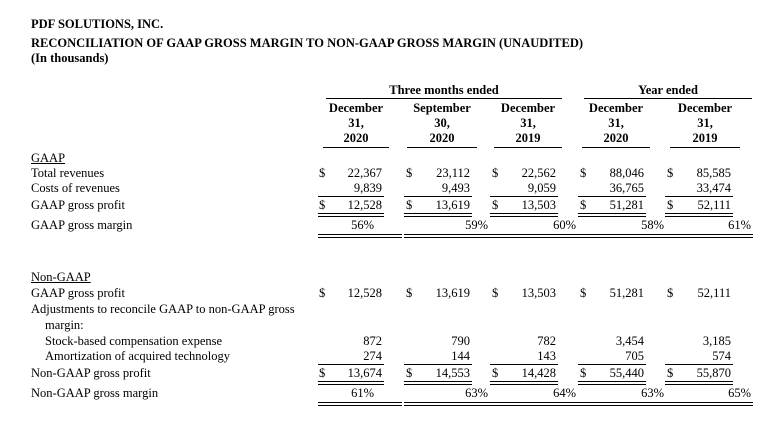 The image size is (771, 421). What do you see at coordinates (713, 173) in the screenshot?
I see `cell-value: 85,585` at bounding box center [713, 173].